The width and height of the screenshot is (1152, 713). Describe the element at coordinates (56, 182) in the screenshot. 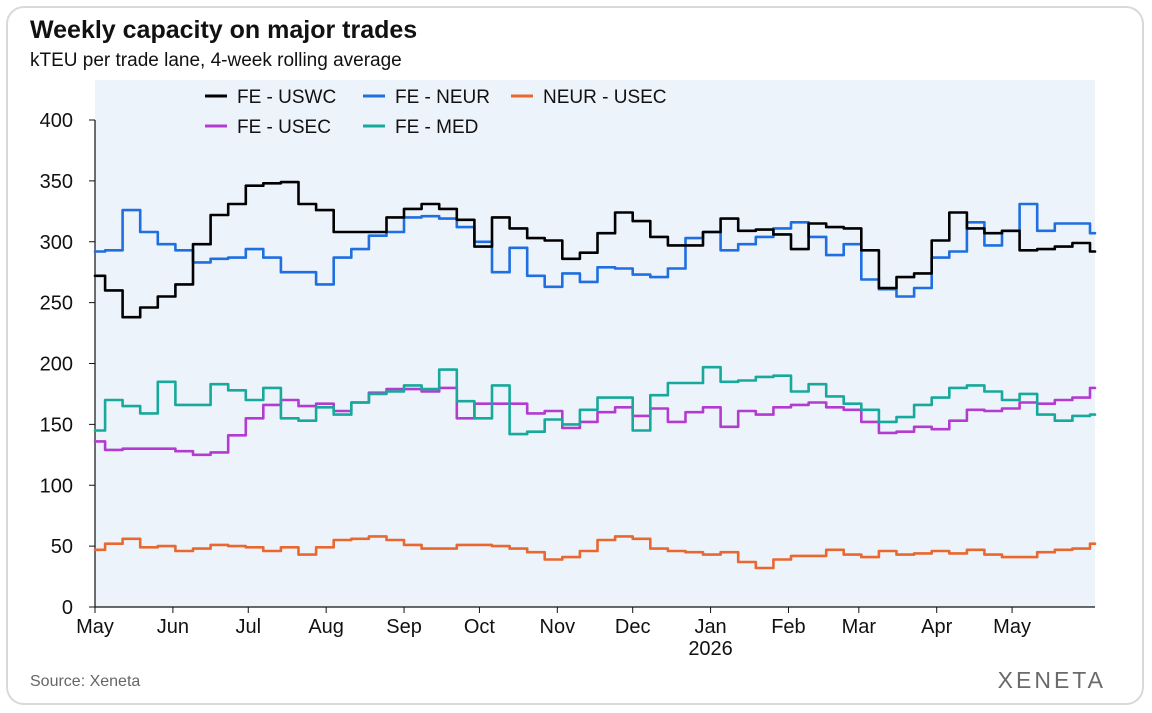

I see `y-tick-label: 350` at that location.